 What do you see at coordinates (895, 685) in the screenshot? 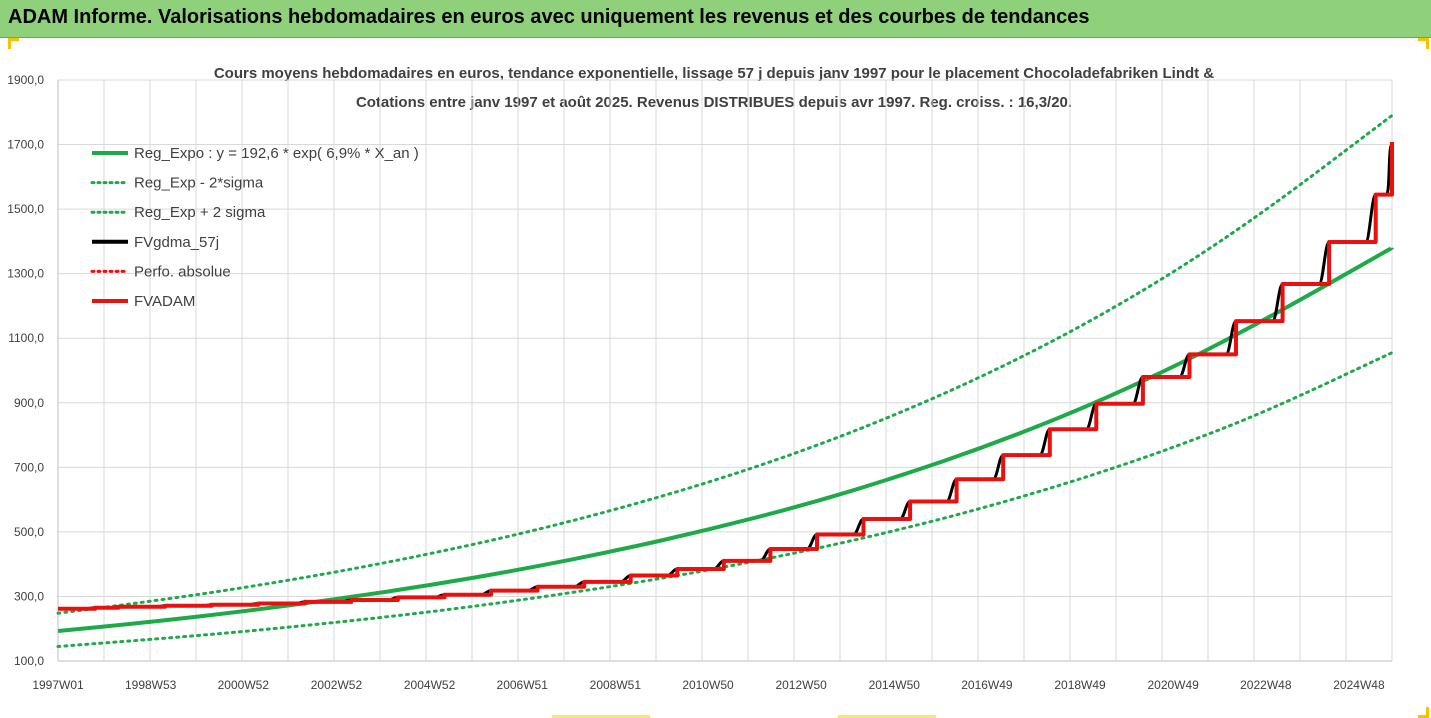
I see `x-tick-label: 2014W50` at bounding box center [895, 685].